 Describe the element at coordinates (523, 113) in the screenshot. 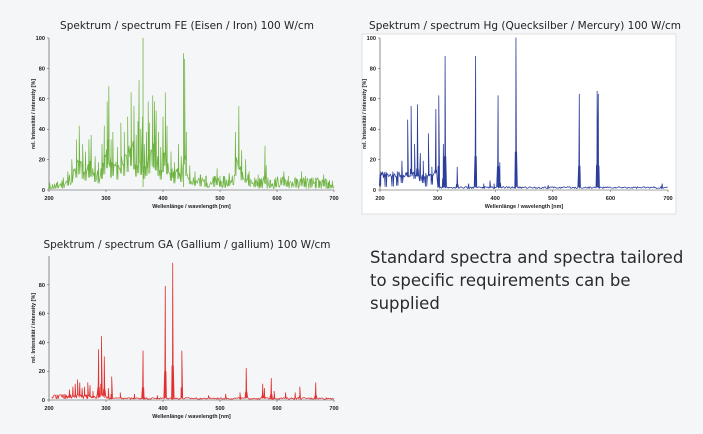

I see `spectrum-line` at that location.